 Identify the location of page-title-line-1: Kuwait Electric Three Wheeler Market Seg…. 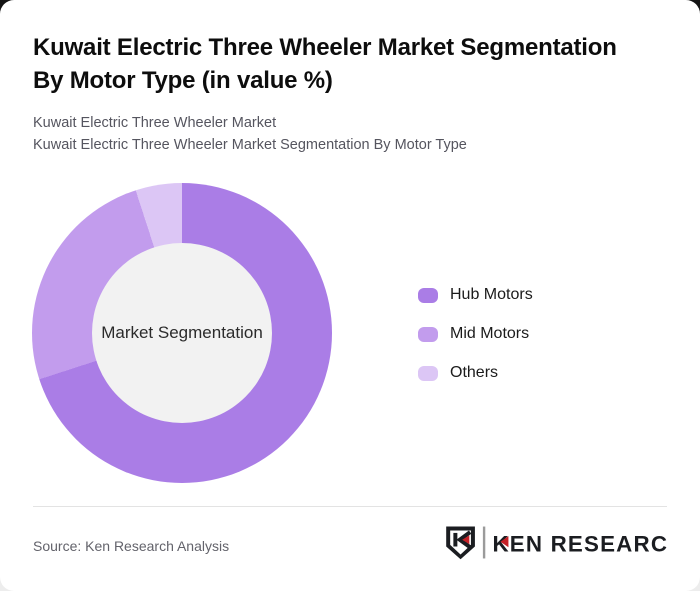
(325, 47).